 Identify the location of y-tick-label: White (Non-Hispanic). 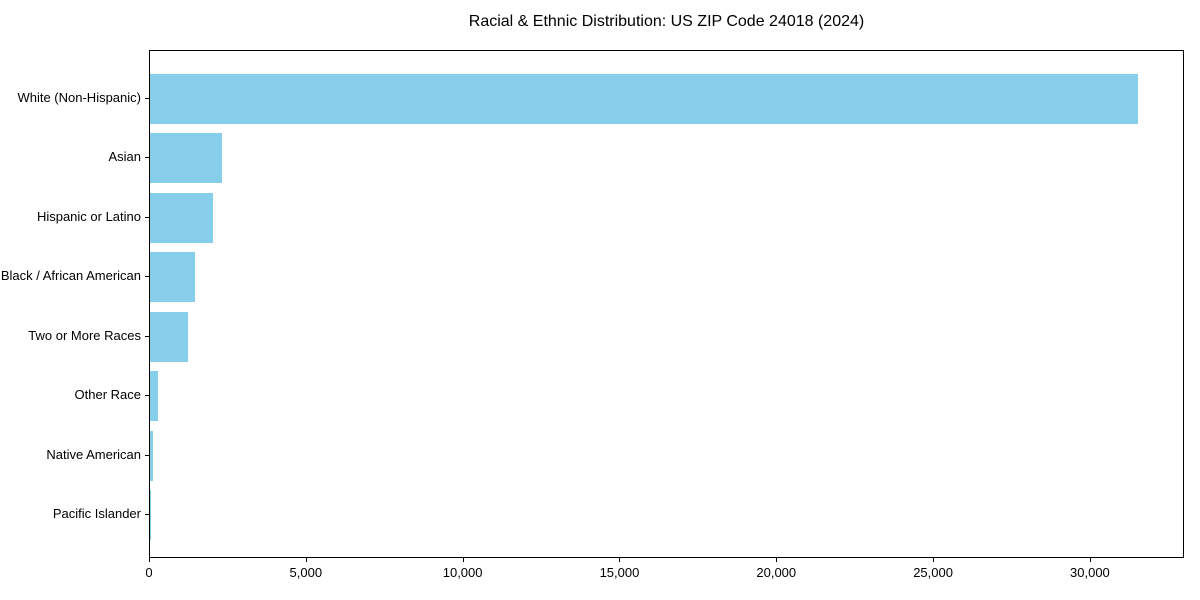
(79, 97).